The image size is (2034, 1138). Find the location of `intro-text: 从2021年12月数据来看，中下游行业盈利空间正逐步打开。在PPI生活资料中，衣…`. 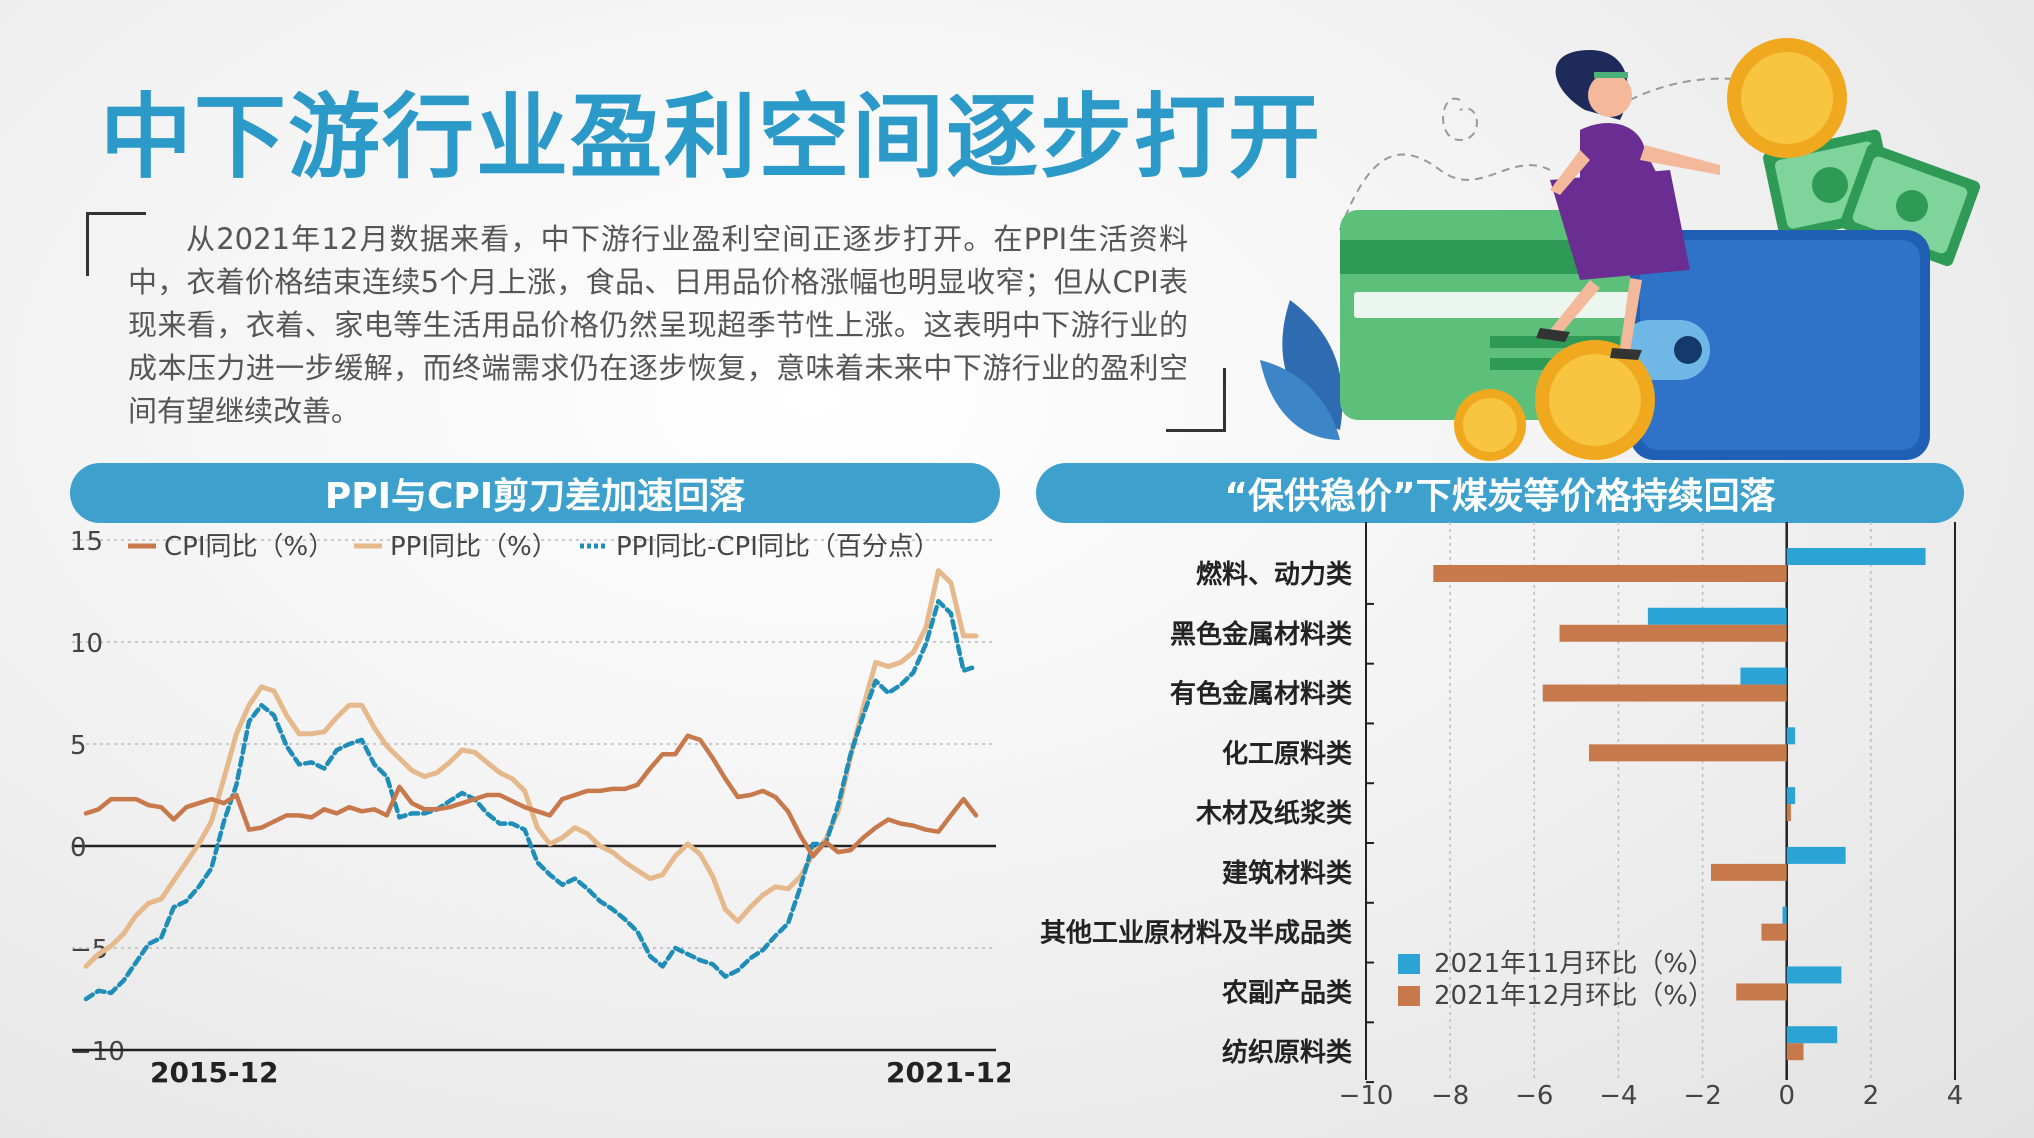

intro-text: 从2021年12月数据来看，中下游行业盈利空间正逐步打开。在PPI生活资料中，衣… is located at coordinates (658, 325).